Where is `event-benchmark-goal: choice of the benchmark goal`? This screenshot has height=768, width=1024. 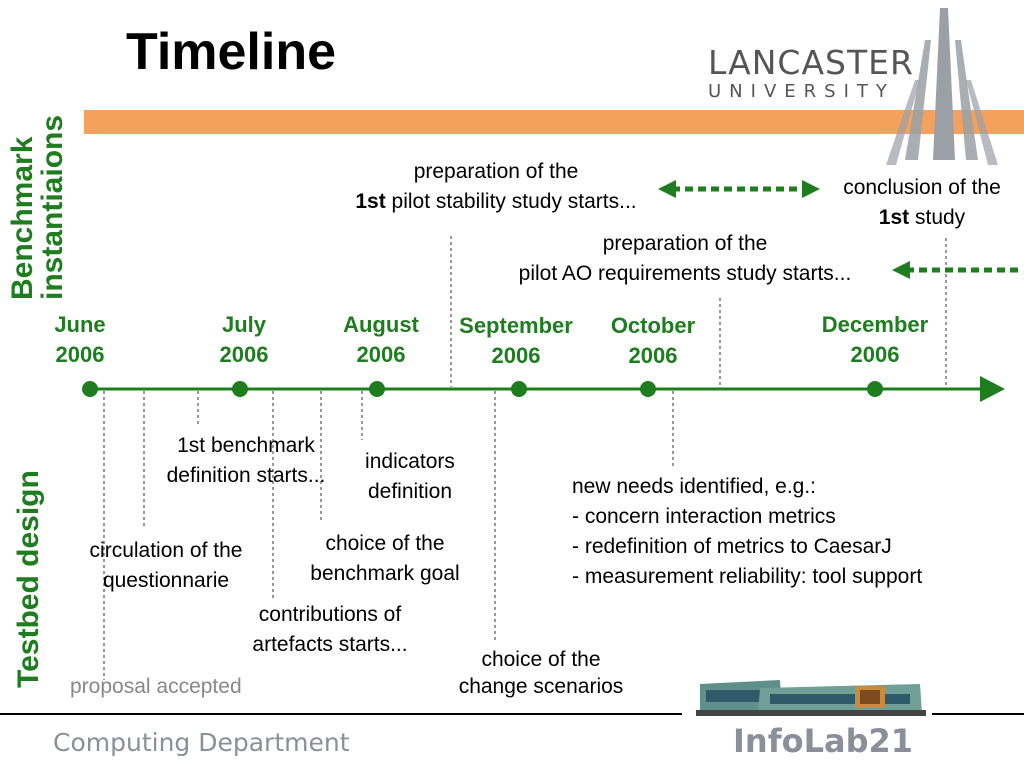 event-benchmark-goal: choice of the benchmark goal is located at coordinates (385, 558).